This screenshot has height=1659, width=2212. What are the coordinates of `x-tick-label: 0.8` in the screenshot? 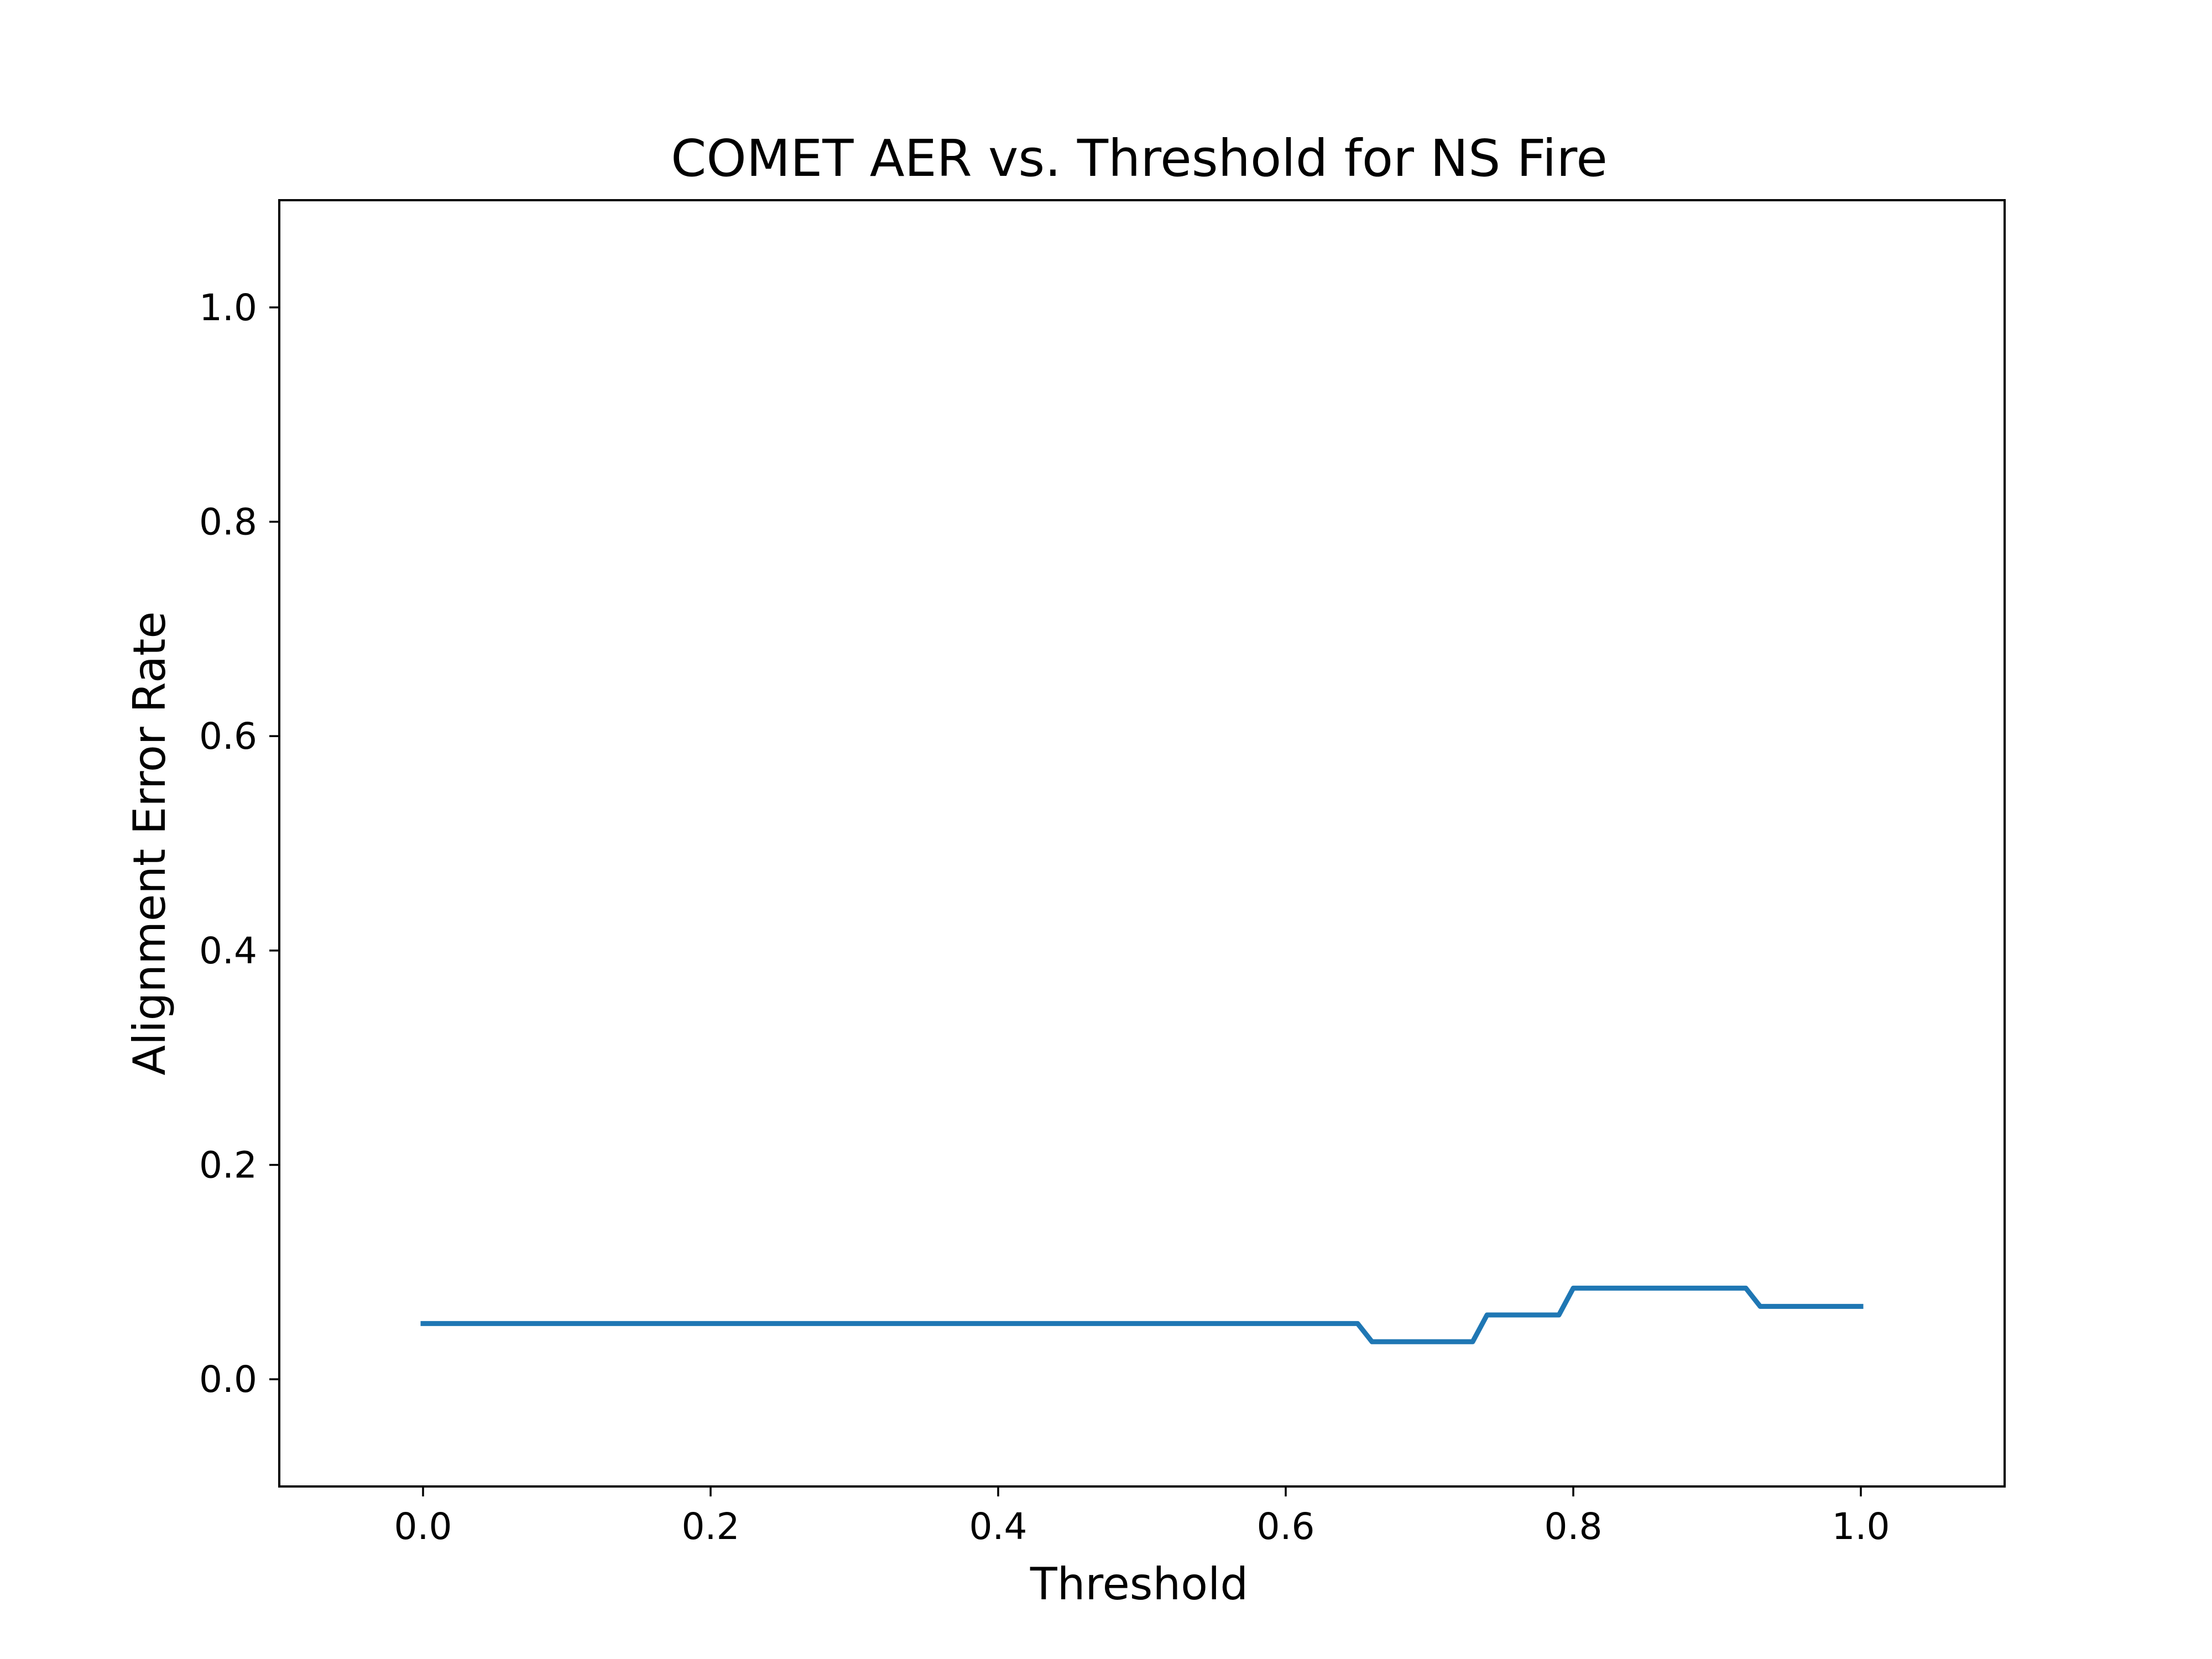 It's located at (1574, 1527).